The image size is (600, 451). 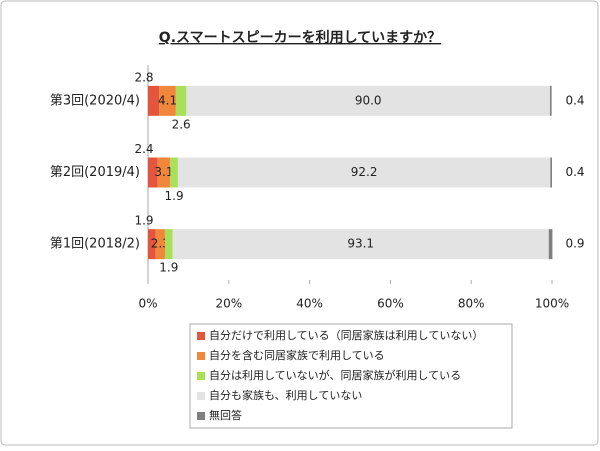 I want to click on data-label: 92.2, so click(x=364, y=172).